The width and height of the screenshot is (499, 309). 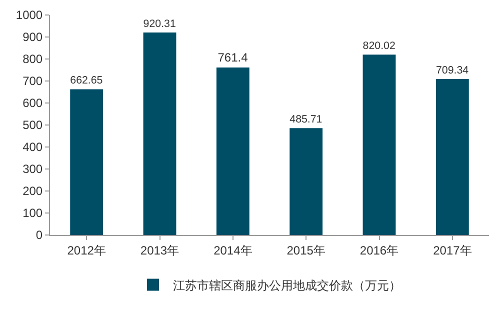 What do you see at coordinates (233, 250) in the screenshot?
I see `x-tick-label: 2014年` at bounding box center [233, 250].